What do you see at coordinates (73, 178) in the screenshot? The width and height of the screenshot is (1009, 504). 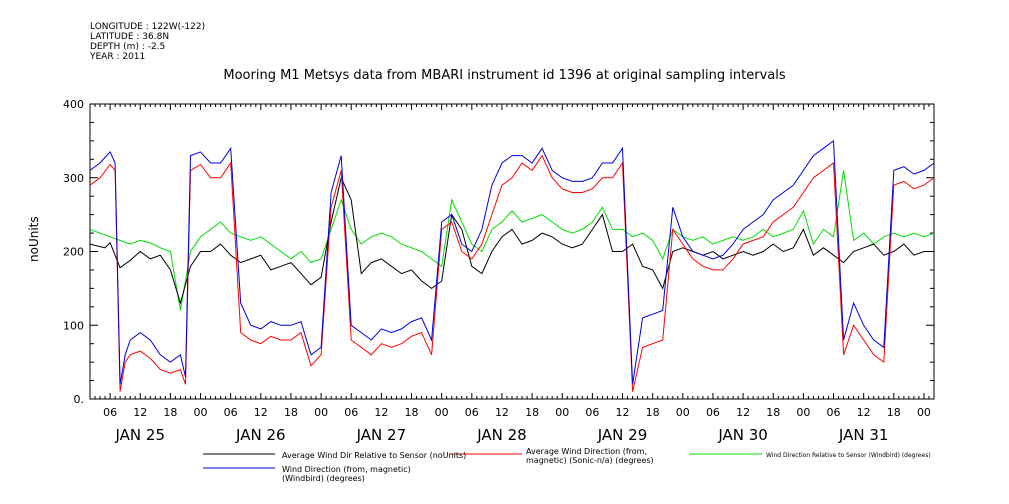 I see `y-tick-label: 300` at bounding box center [73, 178].